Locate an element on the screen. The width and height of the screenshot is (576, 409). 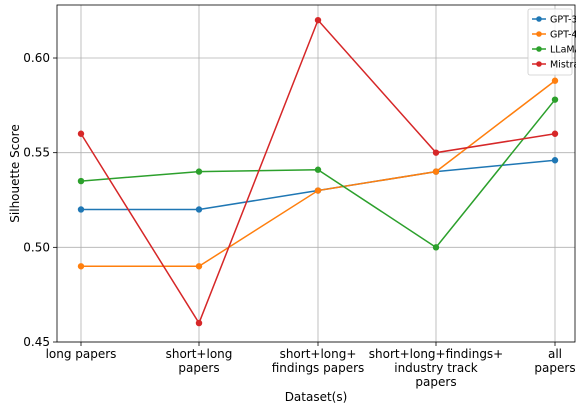
legend-item-gpt-4: GPT-4 is located at coordinates (554, 35).